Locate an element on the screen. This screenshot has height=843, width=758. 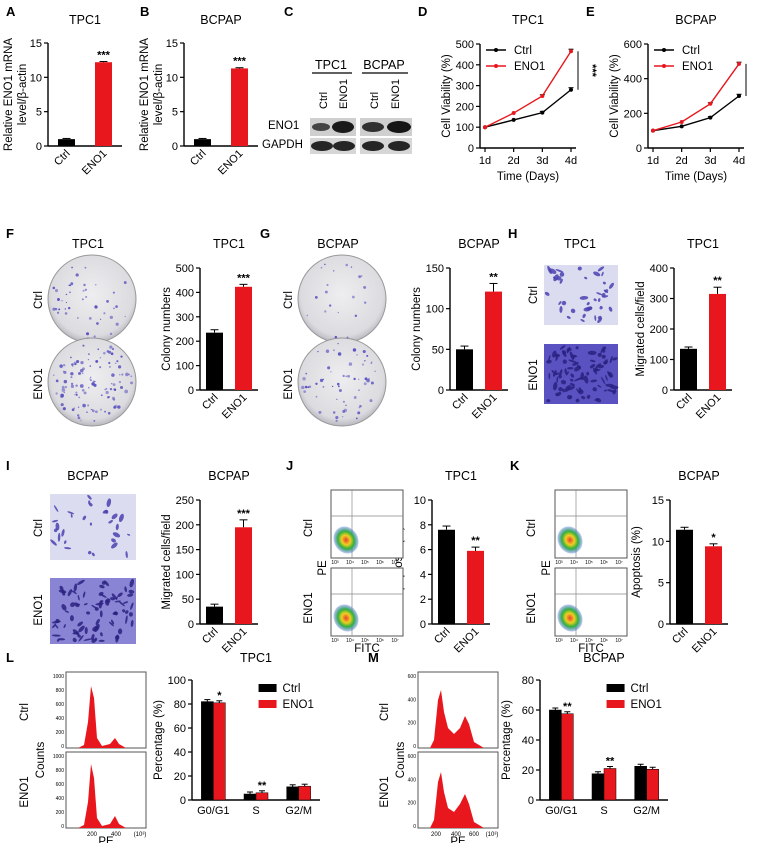
migration-image-ctrl is located at coordinates (93, 527).